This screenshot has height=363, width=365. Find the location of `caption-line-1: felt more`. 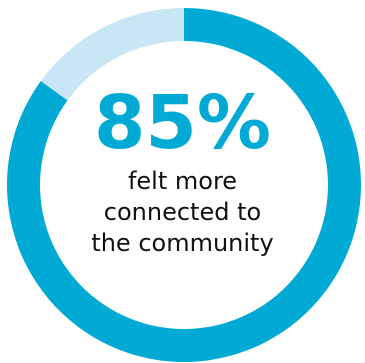

caption-line-1: felt more is located at coordinates (182, 181).